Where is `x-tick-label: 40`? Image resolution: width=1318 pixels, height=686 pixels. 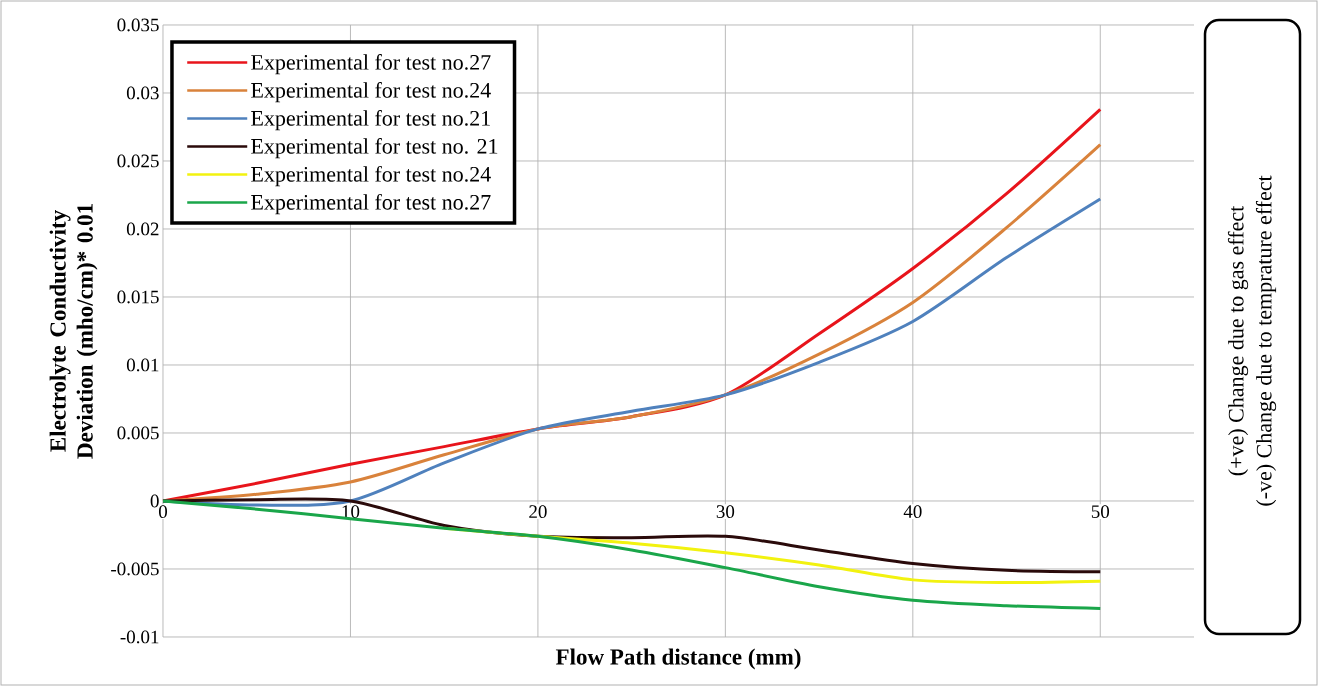
x-tick-label: 40 is located at coordinates (912, 512).